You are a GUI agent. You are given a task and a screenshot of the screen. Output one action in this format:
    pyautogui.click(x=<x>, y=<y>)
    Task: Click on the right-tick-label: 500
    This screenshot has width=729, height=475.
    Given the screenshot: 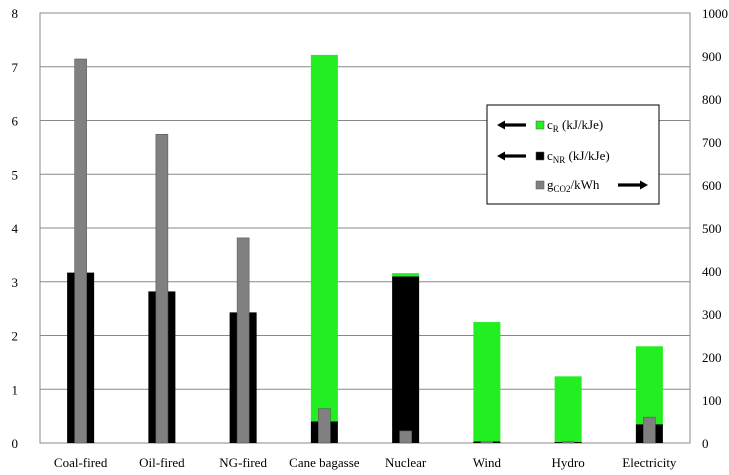 What is the action you would take?
    pyautogui.click(x=712, y=228)
    